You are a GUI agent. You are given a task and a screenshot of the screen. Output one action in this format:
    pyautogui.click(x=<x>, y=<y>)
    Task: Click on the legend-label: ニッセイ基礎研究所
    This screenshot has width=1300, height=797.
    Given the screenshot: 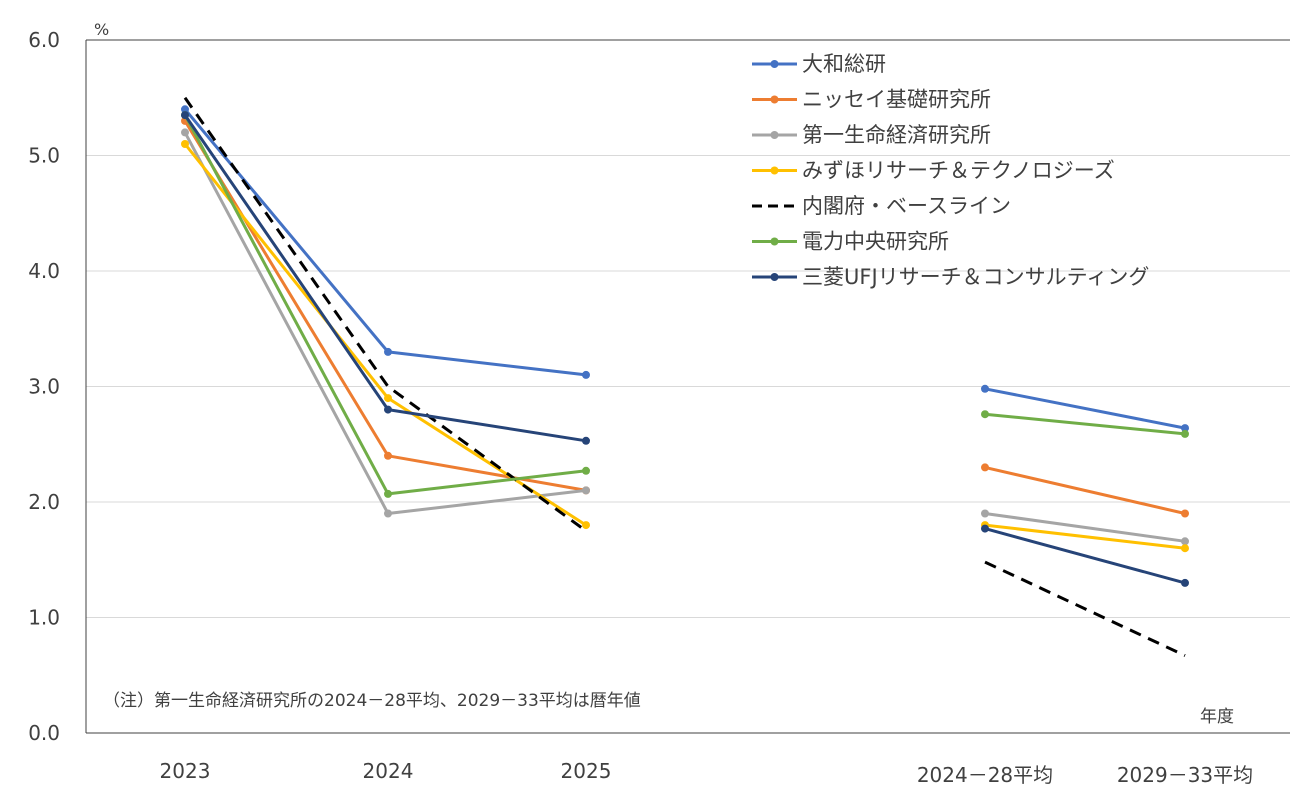 What is the action you would take?
    pyautogui.click(x=896, y=100)
    